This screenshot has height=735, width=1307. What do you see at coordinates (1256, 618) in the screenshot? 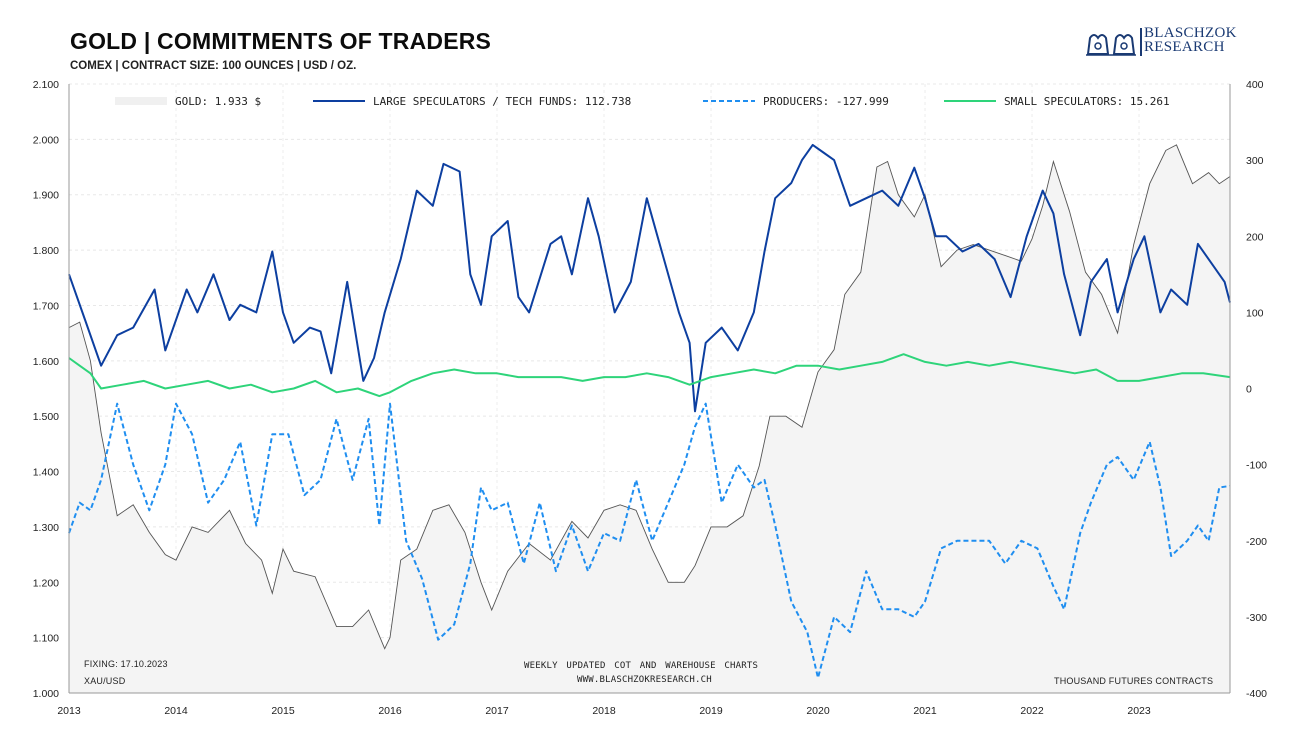
I see `y-right-tick-label: -300` at bounding box center [1256, 618].